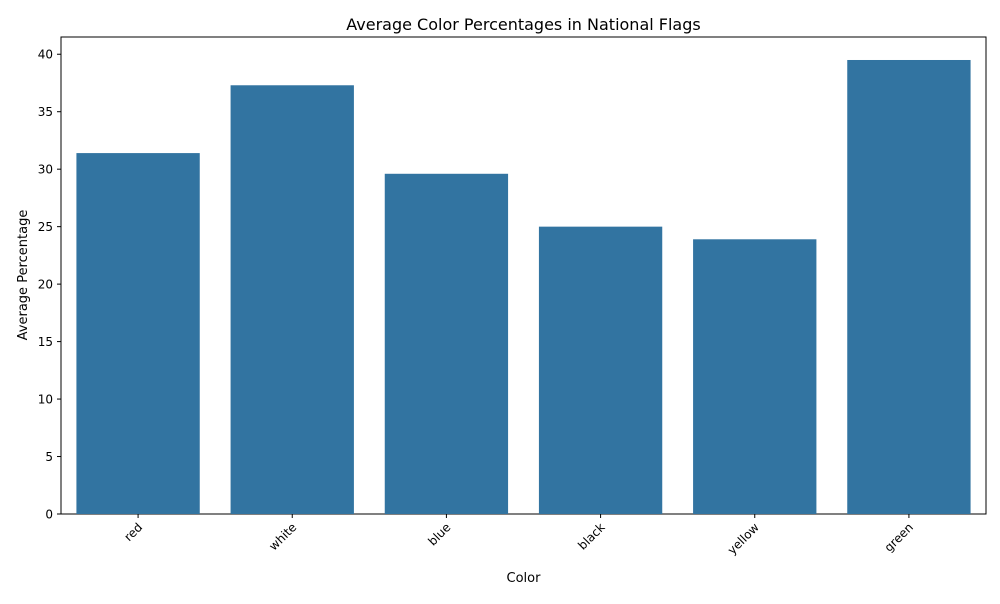 The height and width of the screenshot is (604, 1000). Describe the element at coordinates (23, 275) in the screenshot. I see `y-axis-label: Average Percentage` at that location.